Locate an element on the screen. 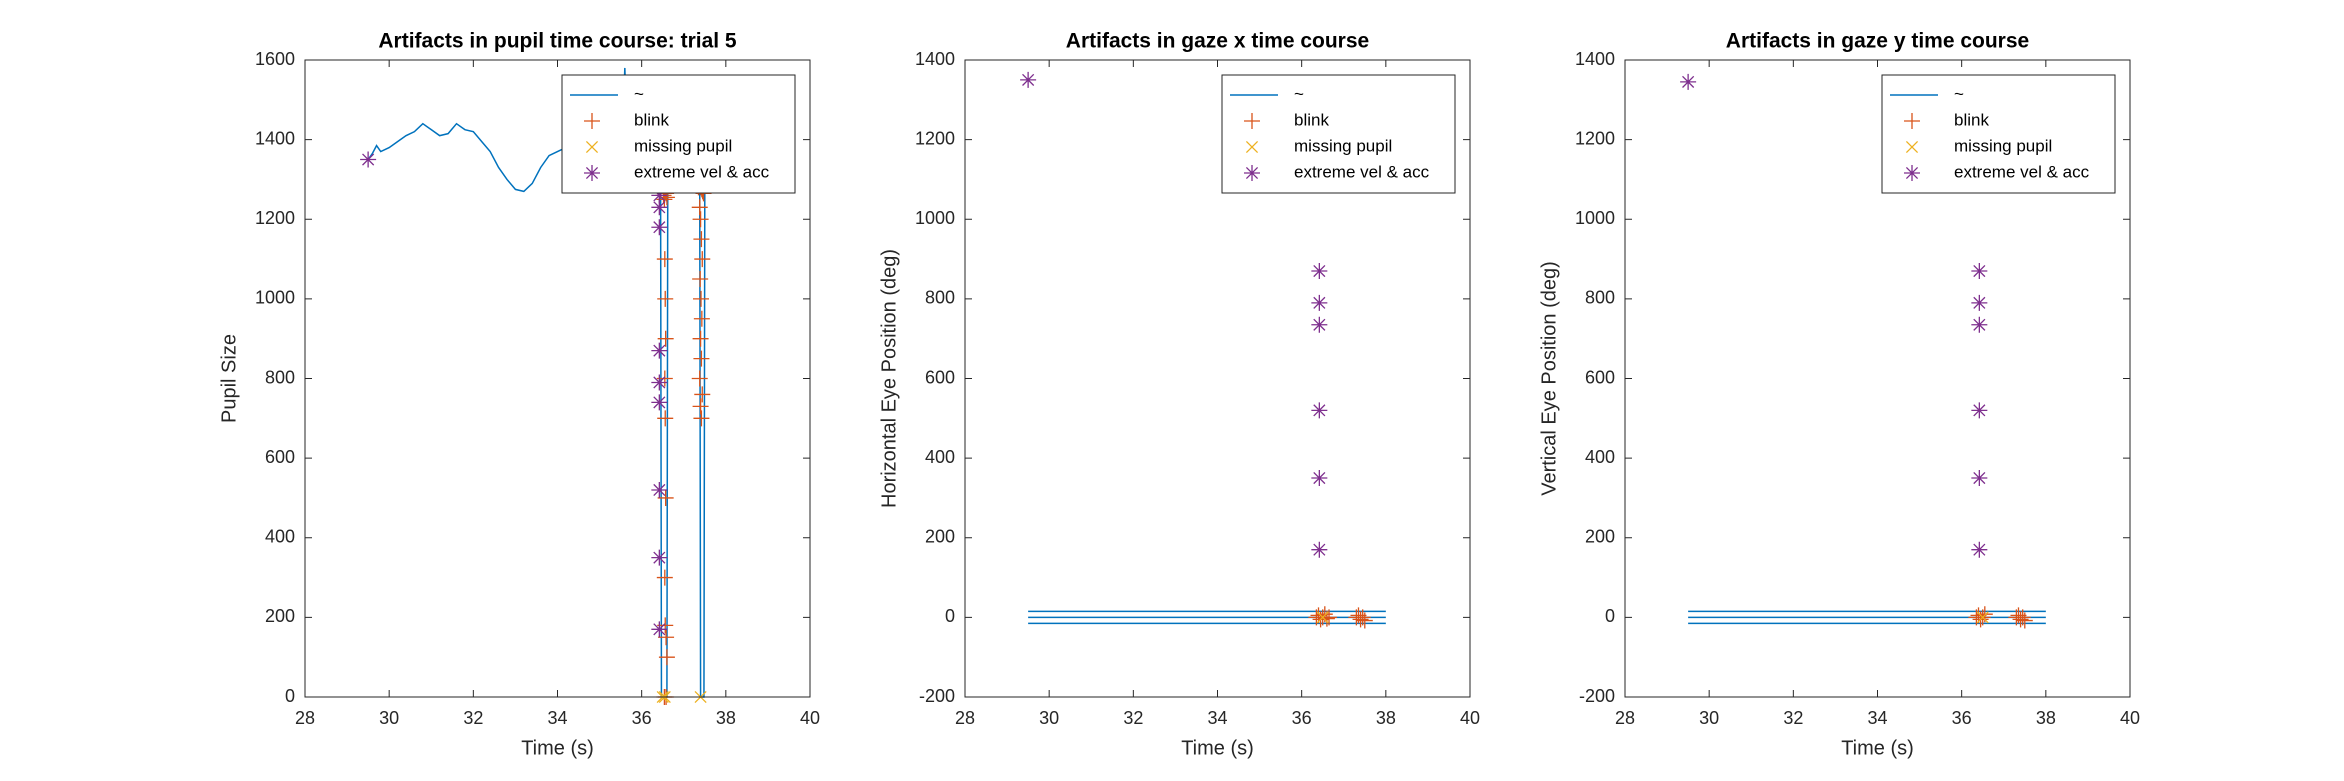  y-tick-label: 1000 is located at coordinates (1595, 218).